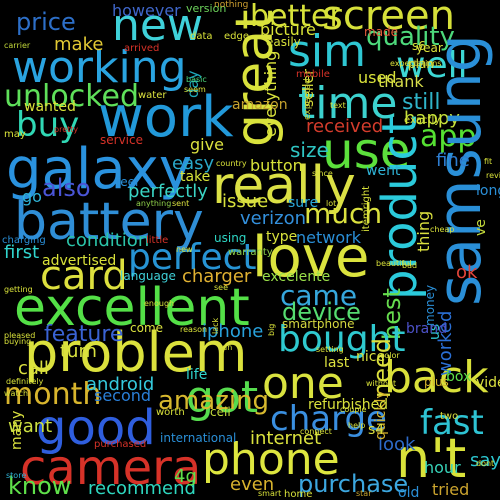 The height and width of the screenshot is (500, 500). I want to click on word-year: year, so click(429, 48).